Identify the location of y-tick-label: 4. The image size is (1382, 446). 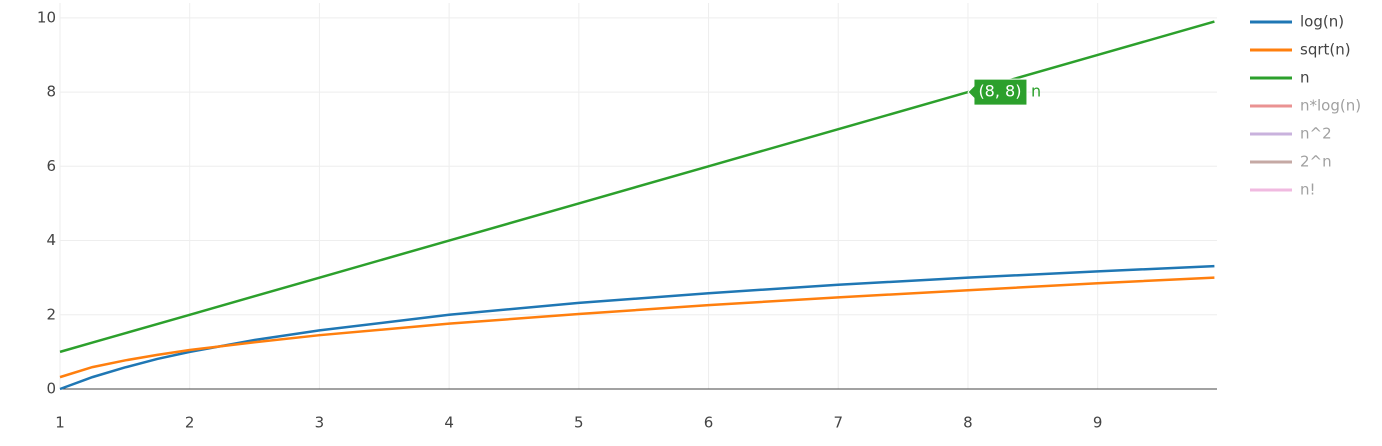
(51, 240).